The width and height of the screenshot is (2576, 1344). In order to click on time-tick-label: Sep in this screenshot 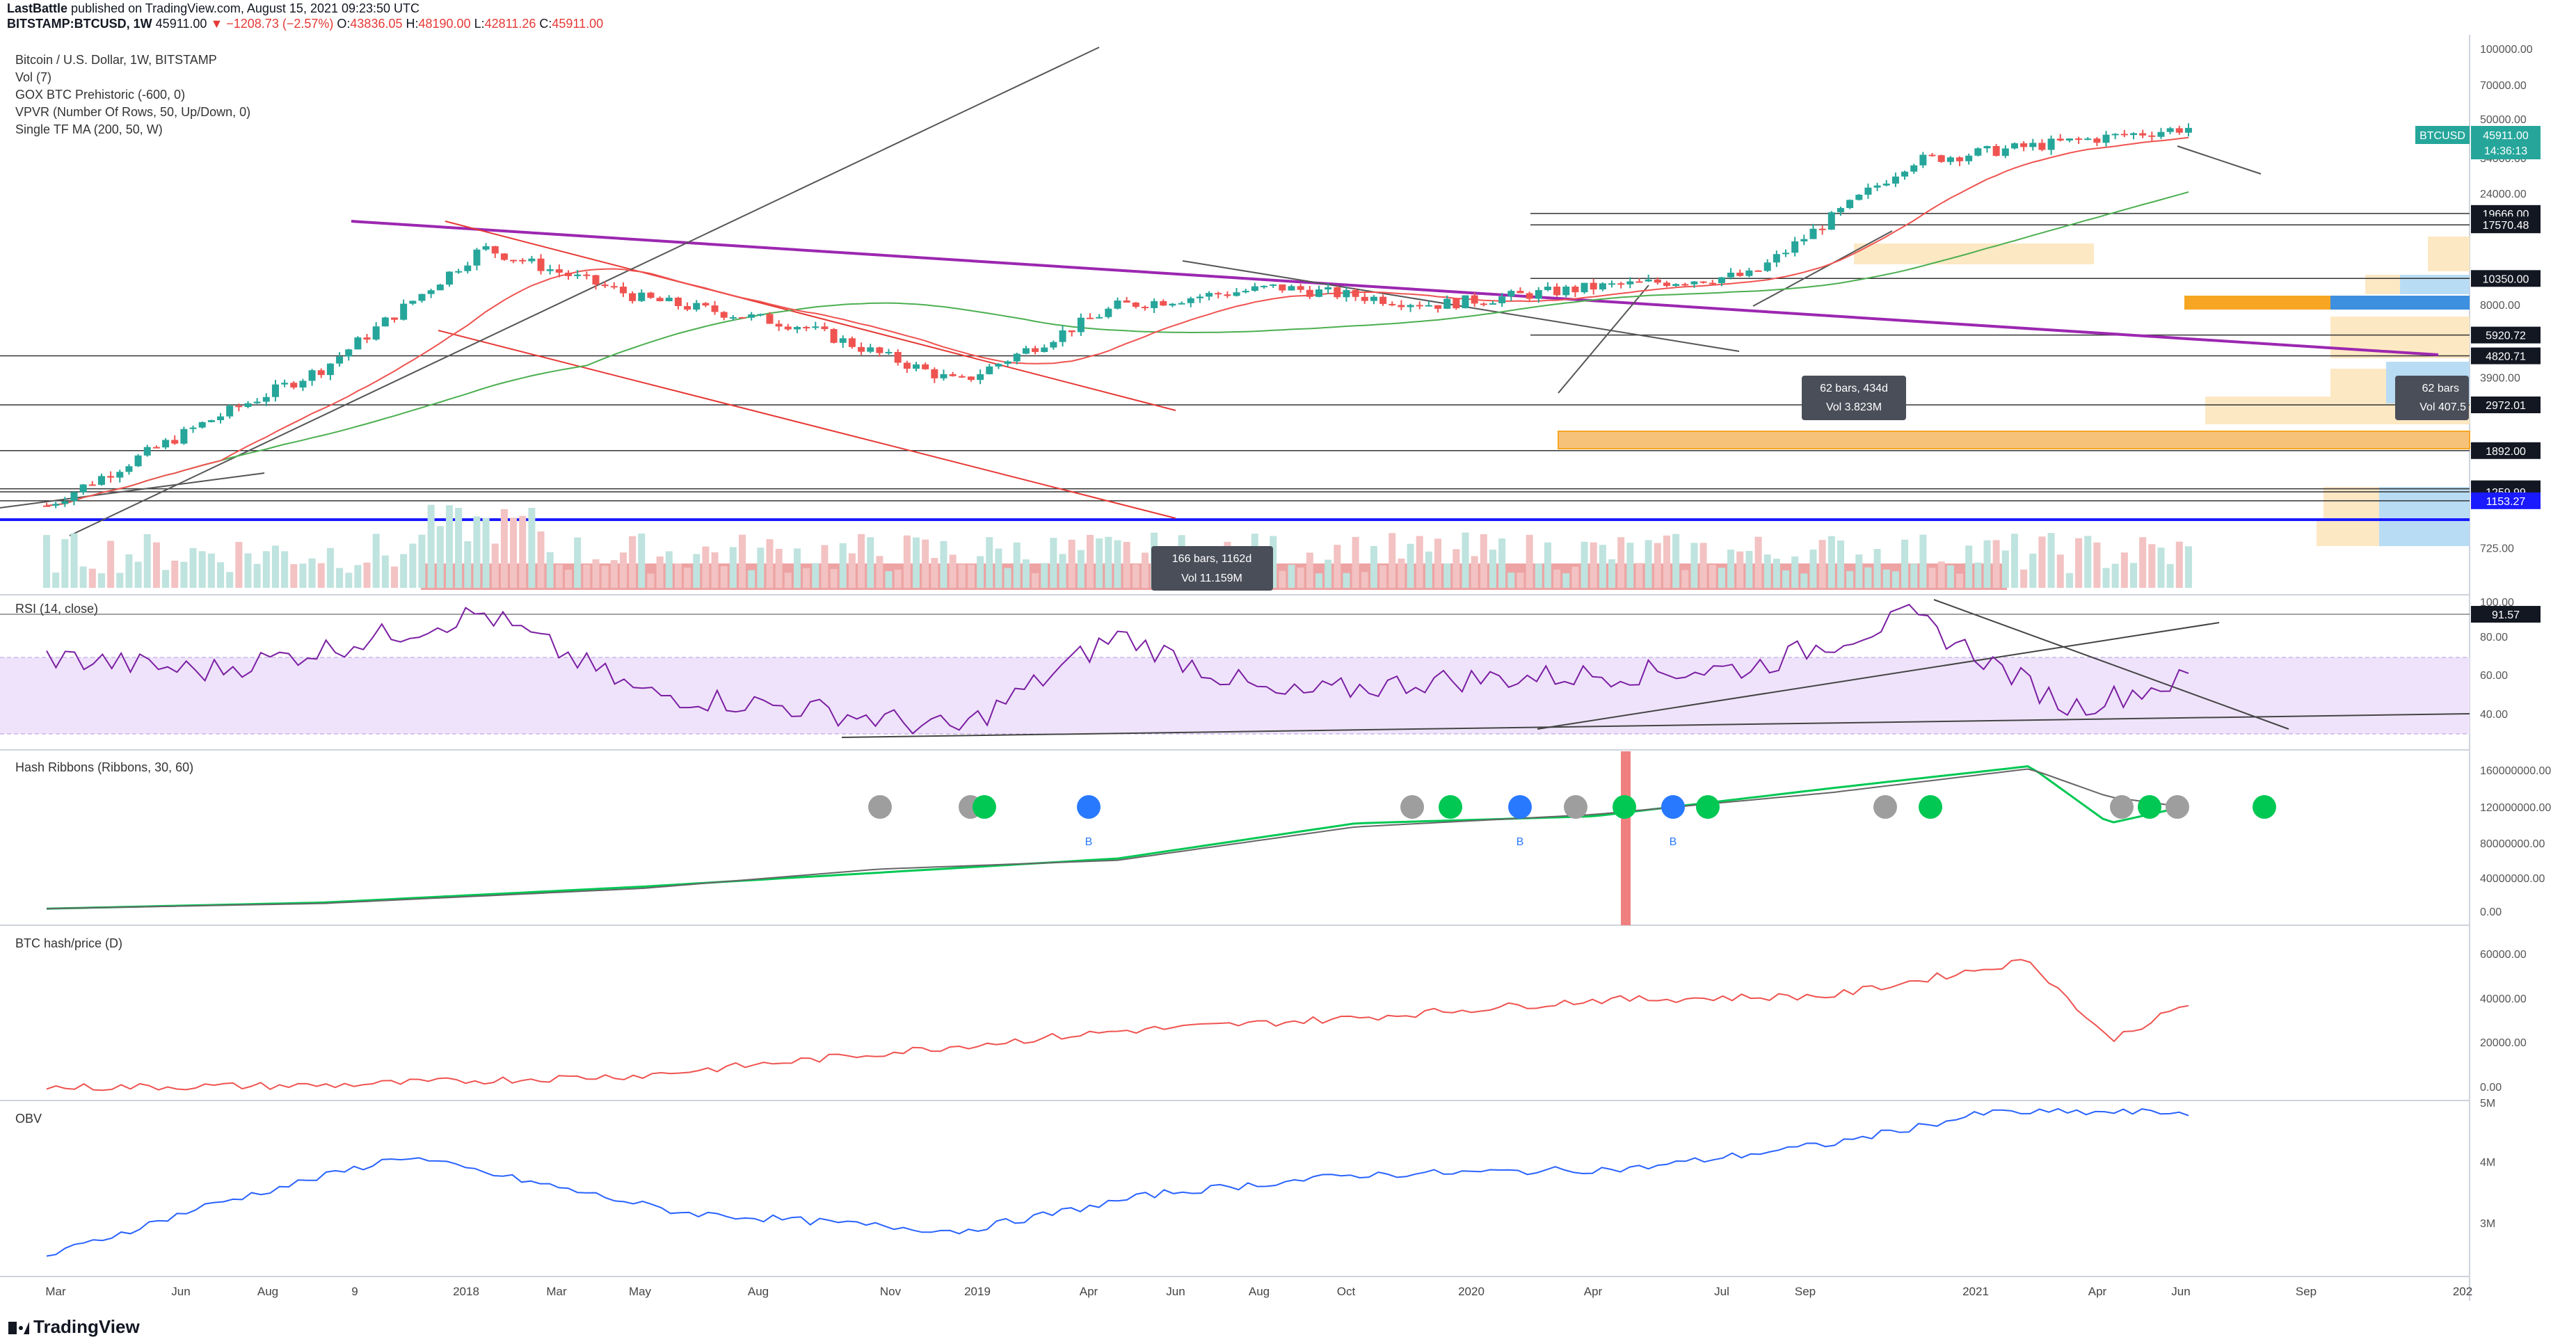, I will do `click(2306, 1291)`.